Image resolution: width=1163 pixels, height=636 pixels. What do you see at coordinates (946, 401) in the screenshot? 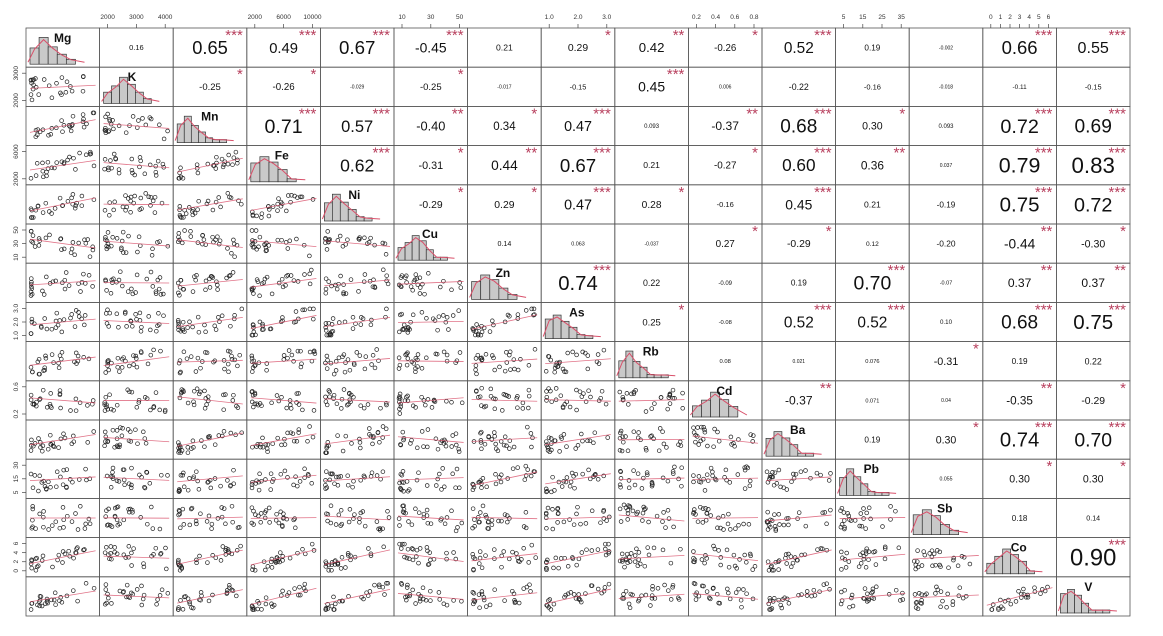
I see `correlation-value: 0.04` at bounding box center [946, 401].